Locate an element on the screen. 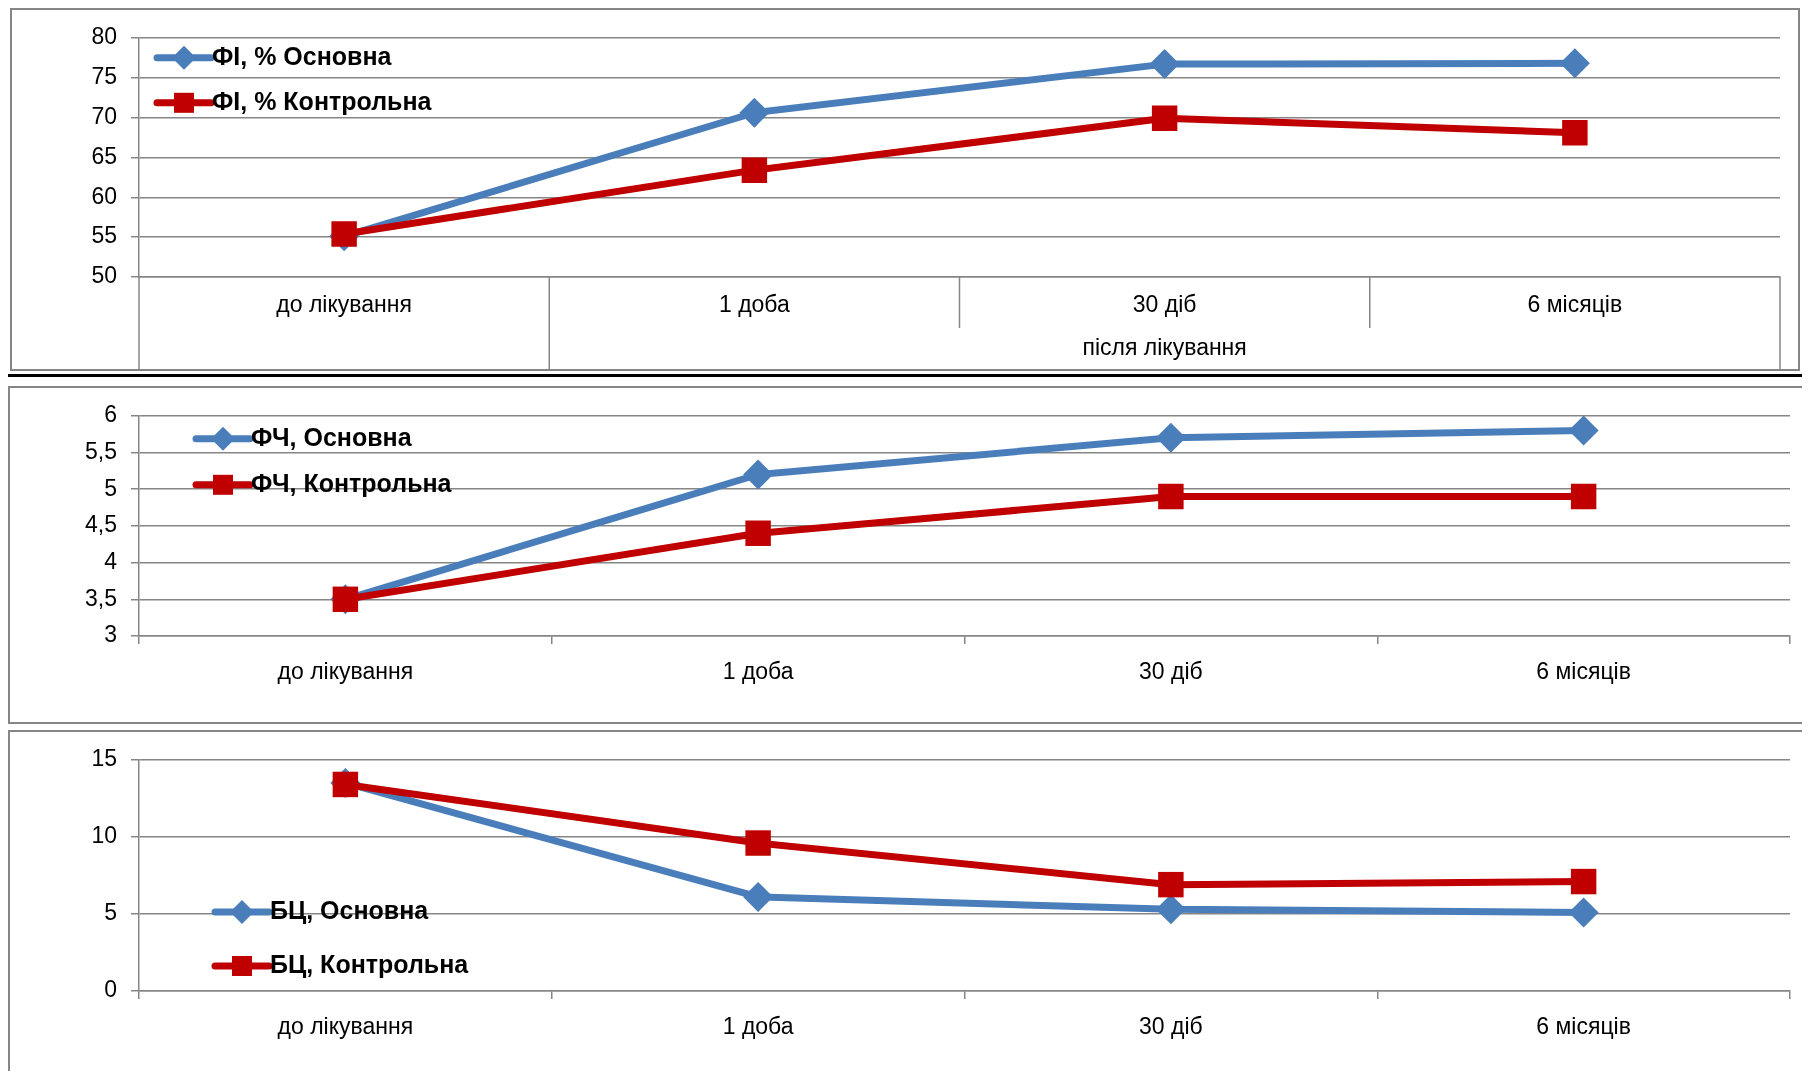 This screenshot has height=1079, width=1810. y-tick-label: 80 is located at coordinates (104, 36).